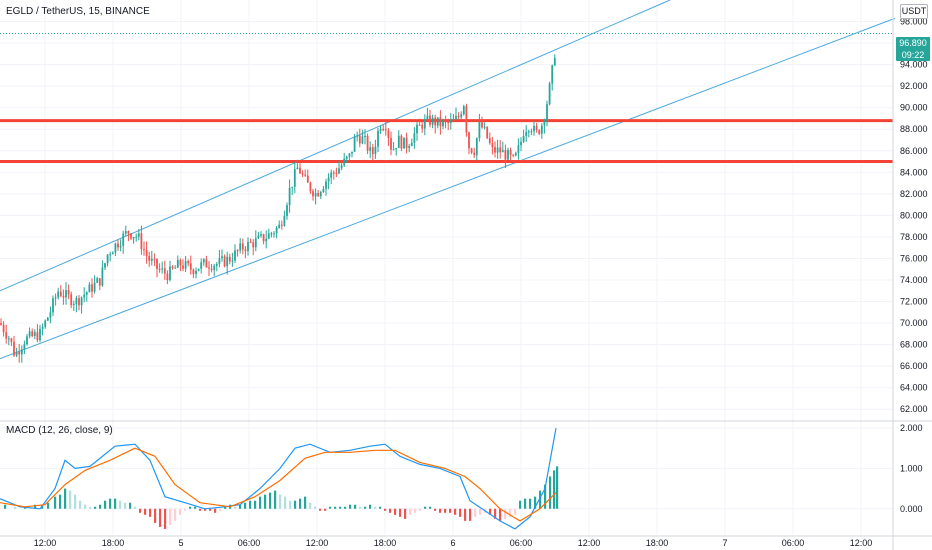 This screenshot has height=550, width=932. Describe the element at coordinates (249, 543) in the screenshot. I see `x-tick-label: 06:00` at that location.